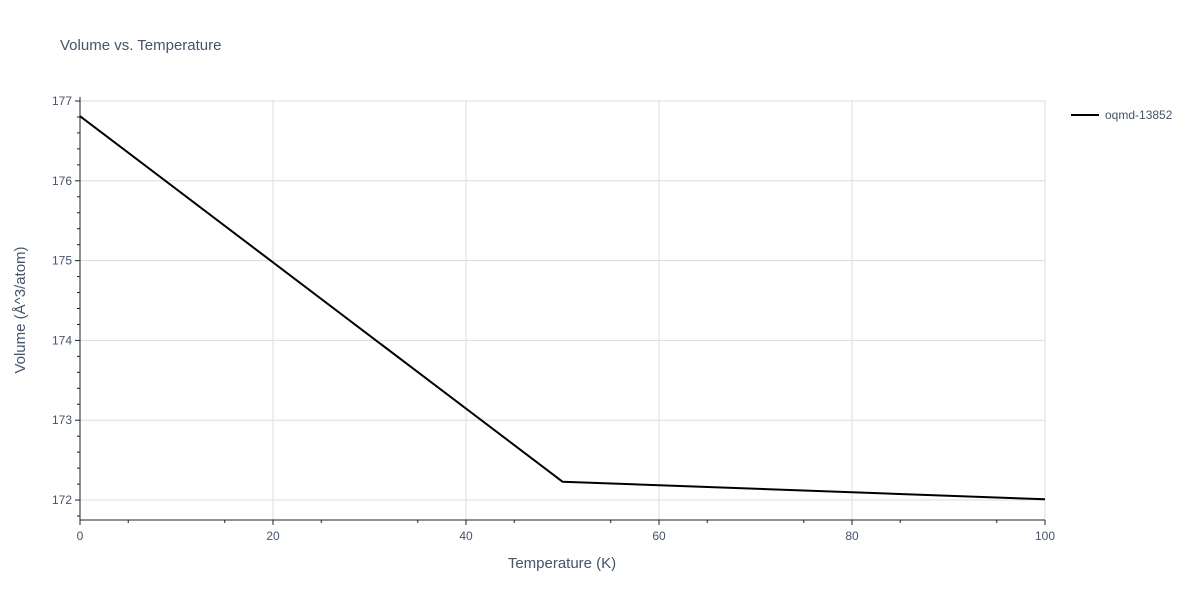 This screenshot has width=1200, height=600. I want to click on y-axis-title: Volume (Å^3/atom), so click(20, 309).